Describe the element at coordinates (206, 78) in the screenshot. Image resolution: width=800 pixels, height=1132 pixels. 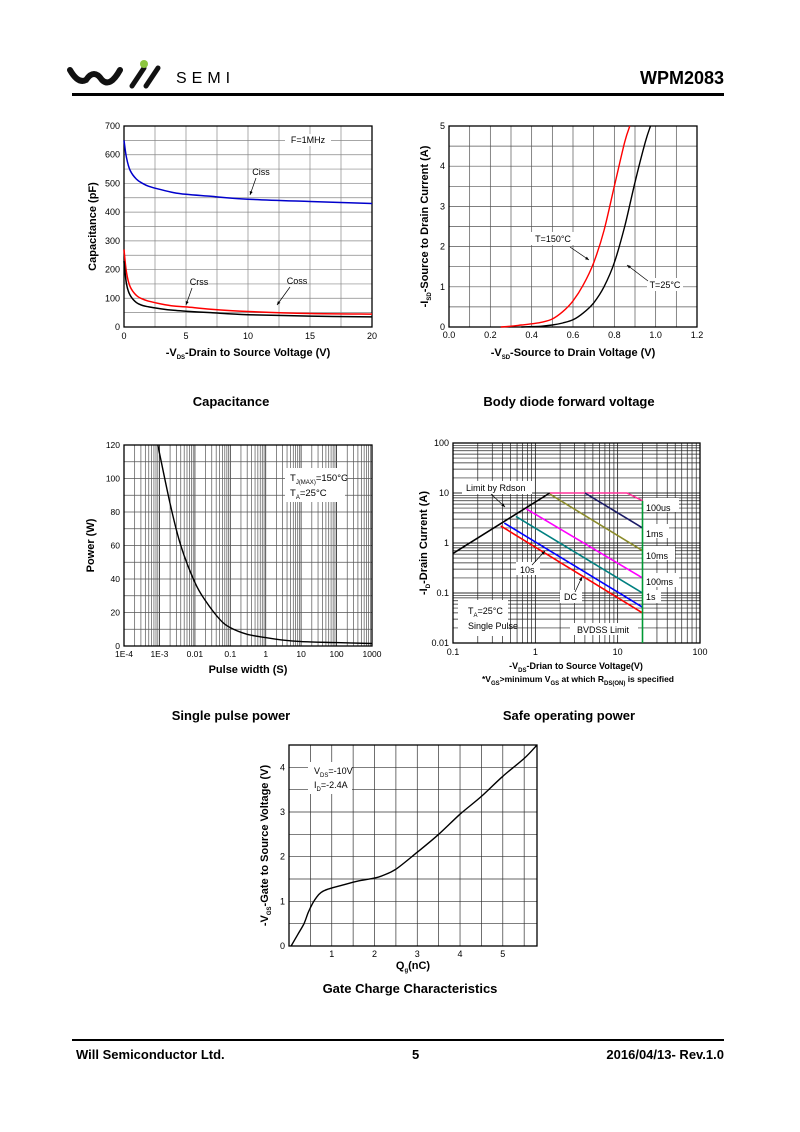
I see `brand-text: SEMI` at that location.